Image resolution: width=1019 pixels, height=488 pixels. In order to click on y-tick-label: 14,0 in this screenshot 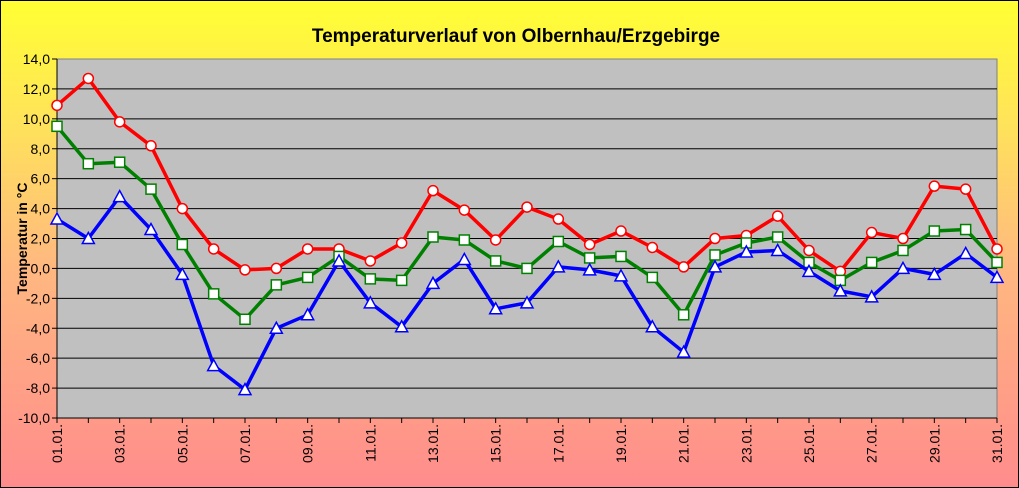, I will do `click(36, 59)`.